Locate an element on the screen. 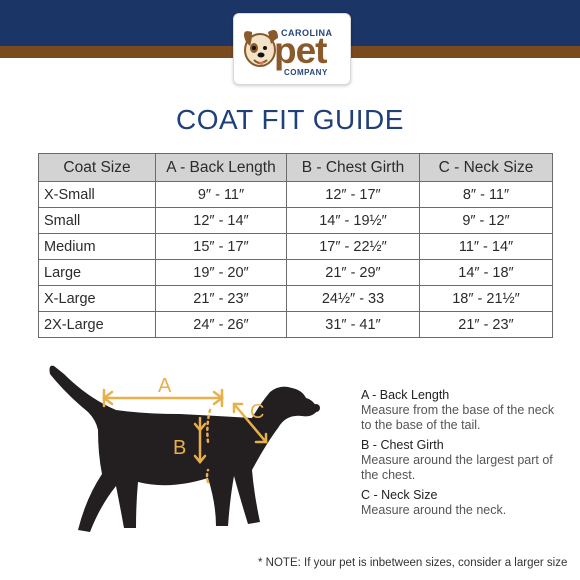 This screenshot has width=580, height=580. label-a: A is located at coordinates (165, 386).